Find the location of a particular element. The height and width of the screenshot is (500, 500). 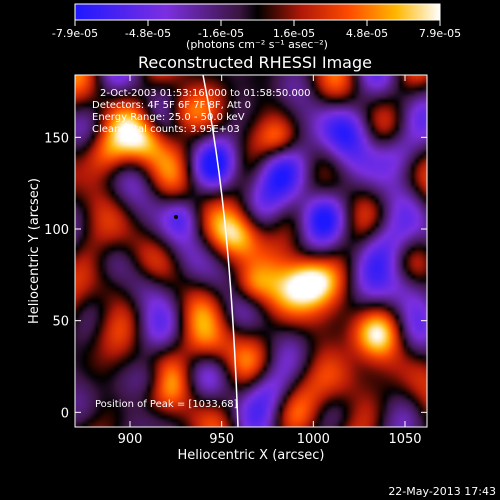

x-tick-label: 1050 is located at coordinates (404, 439).